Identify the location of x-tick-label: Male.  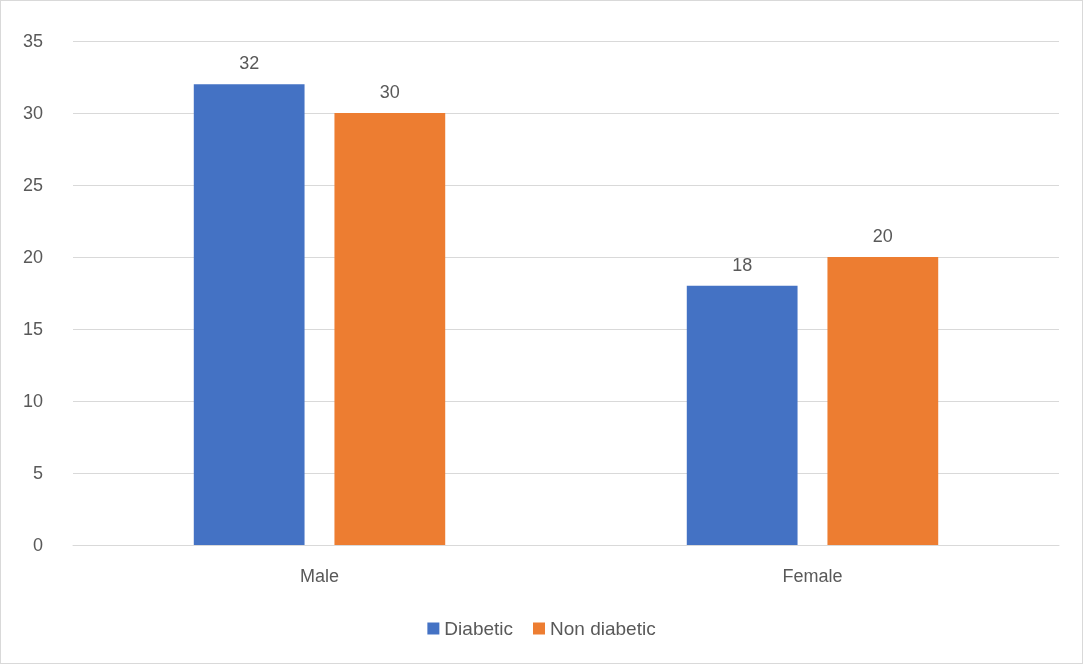
(319, 576).